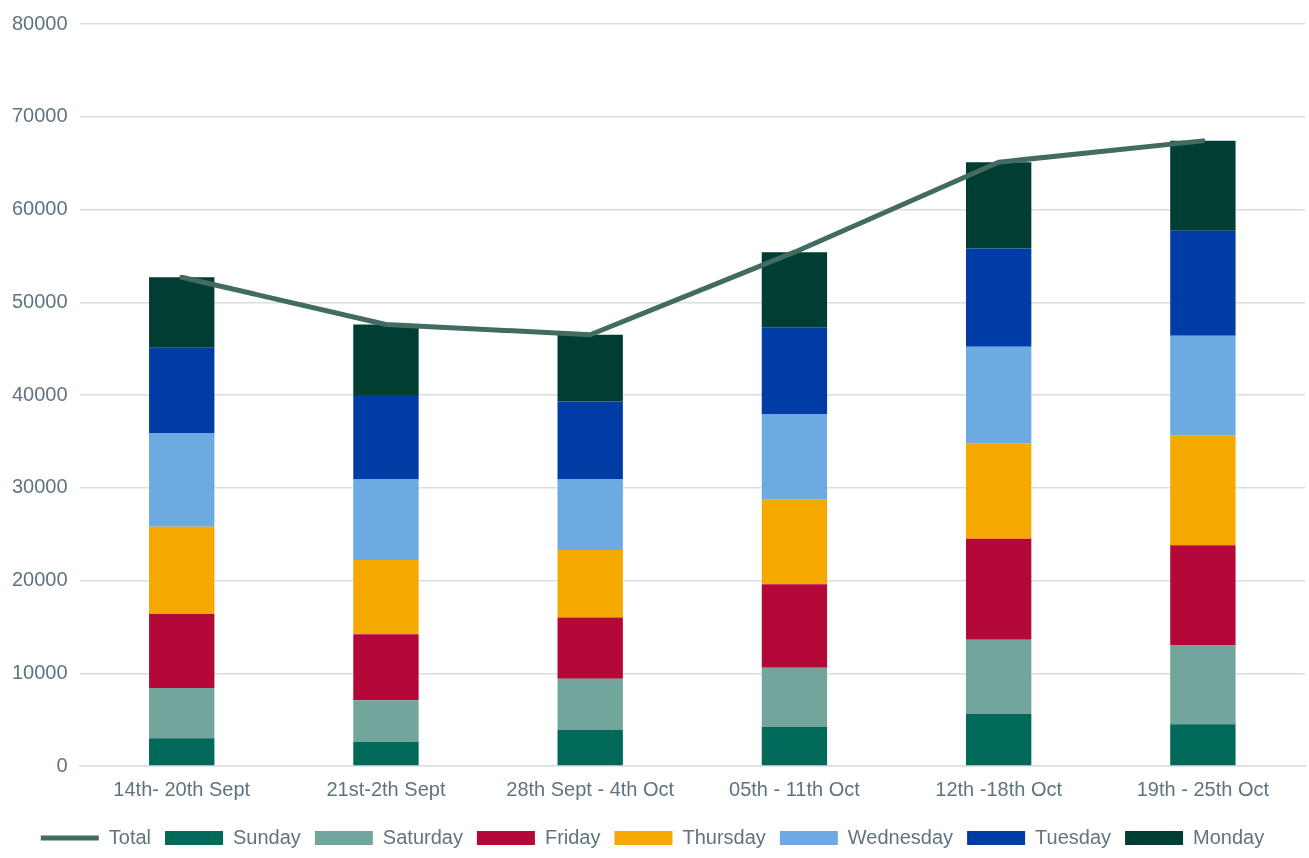 The width and height of the screenshot is (1309, 858). I want to click on legend-label: Total, so click(130, 836).